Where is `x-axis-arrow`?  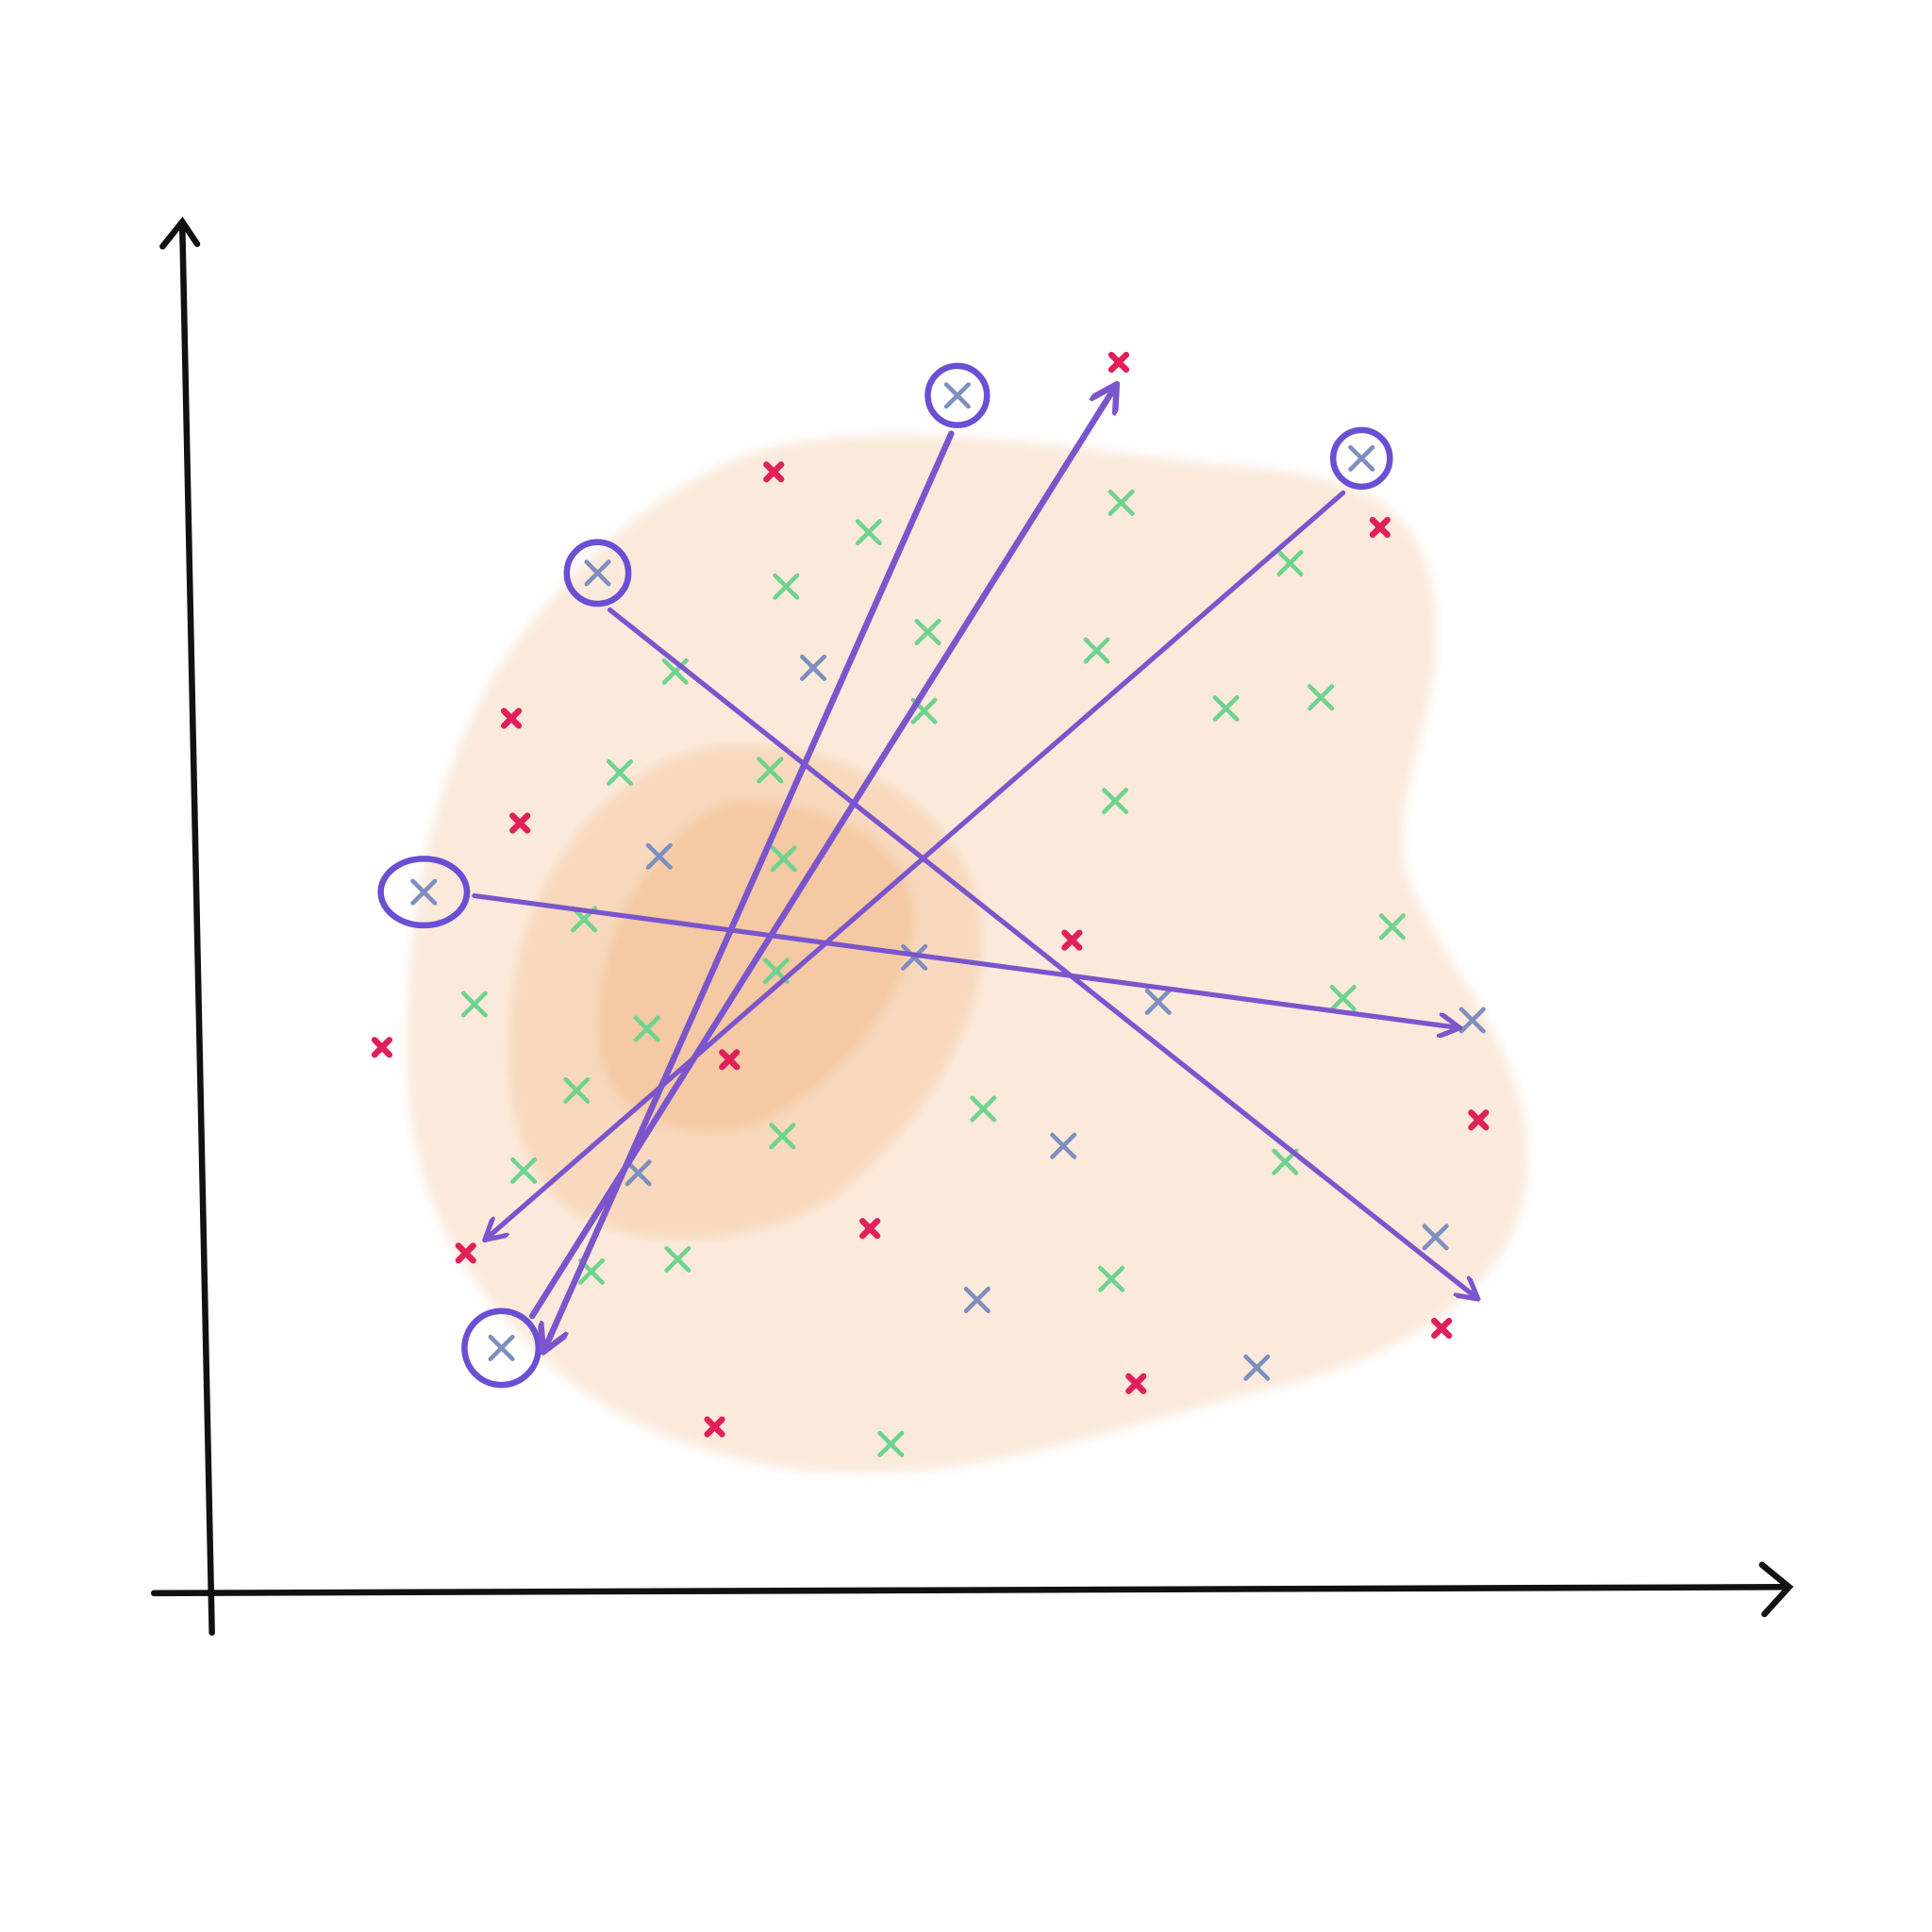
x-axis-arrow is located at coordinates (1776, 1589).